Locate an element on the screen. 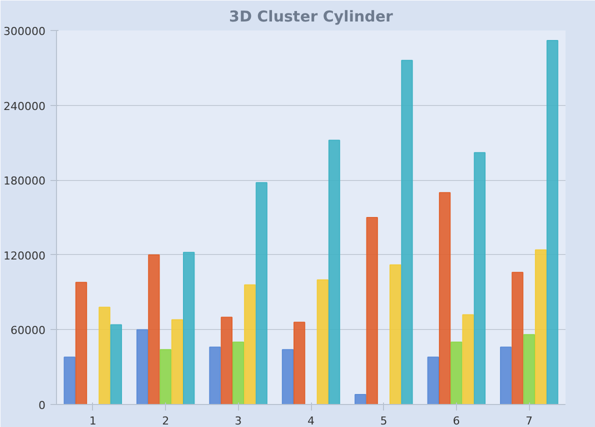 The image size is (595, 427). y-tick-label: 180000 is located at coordinates (25, 181).